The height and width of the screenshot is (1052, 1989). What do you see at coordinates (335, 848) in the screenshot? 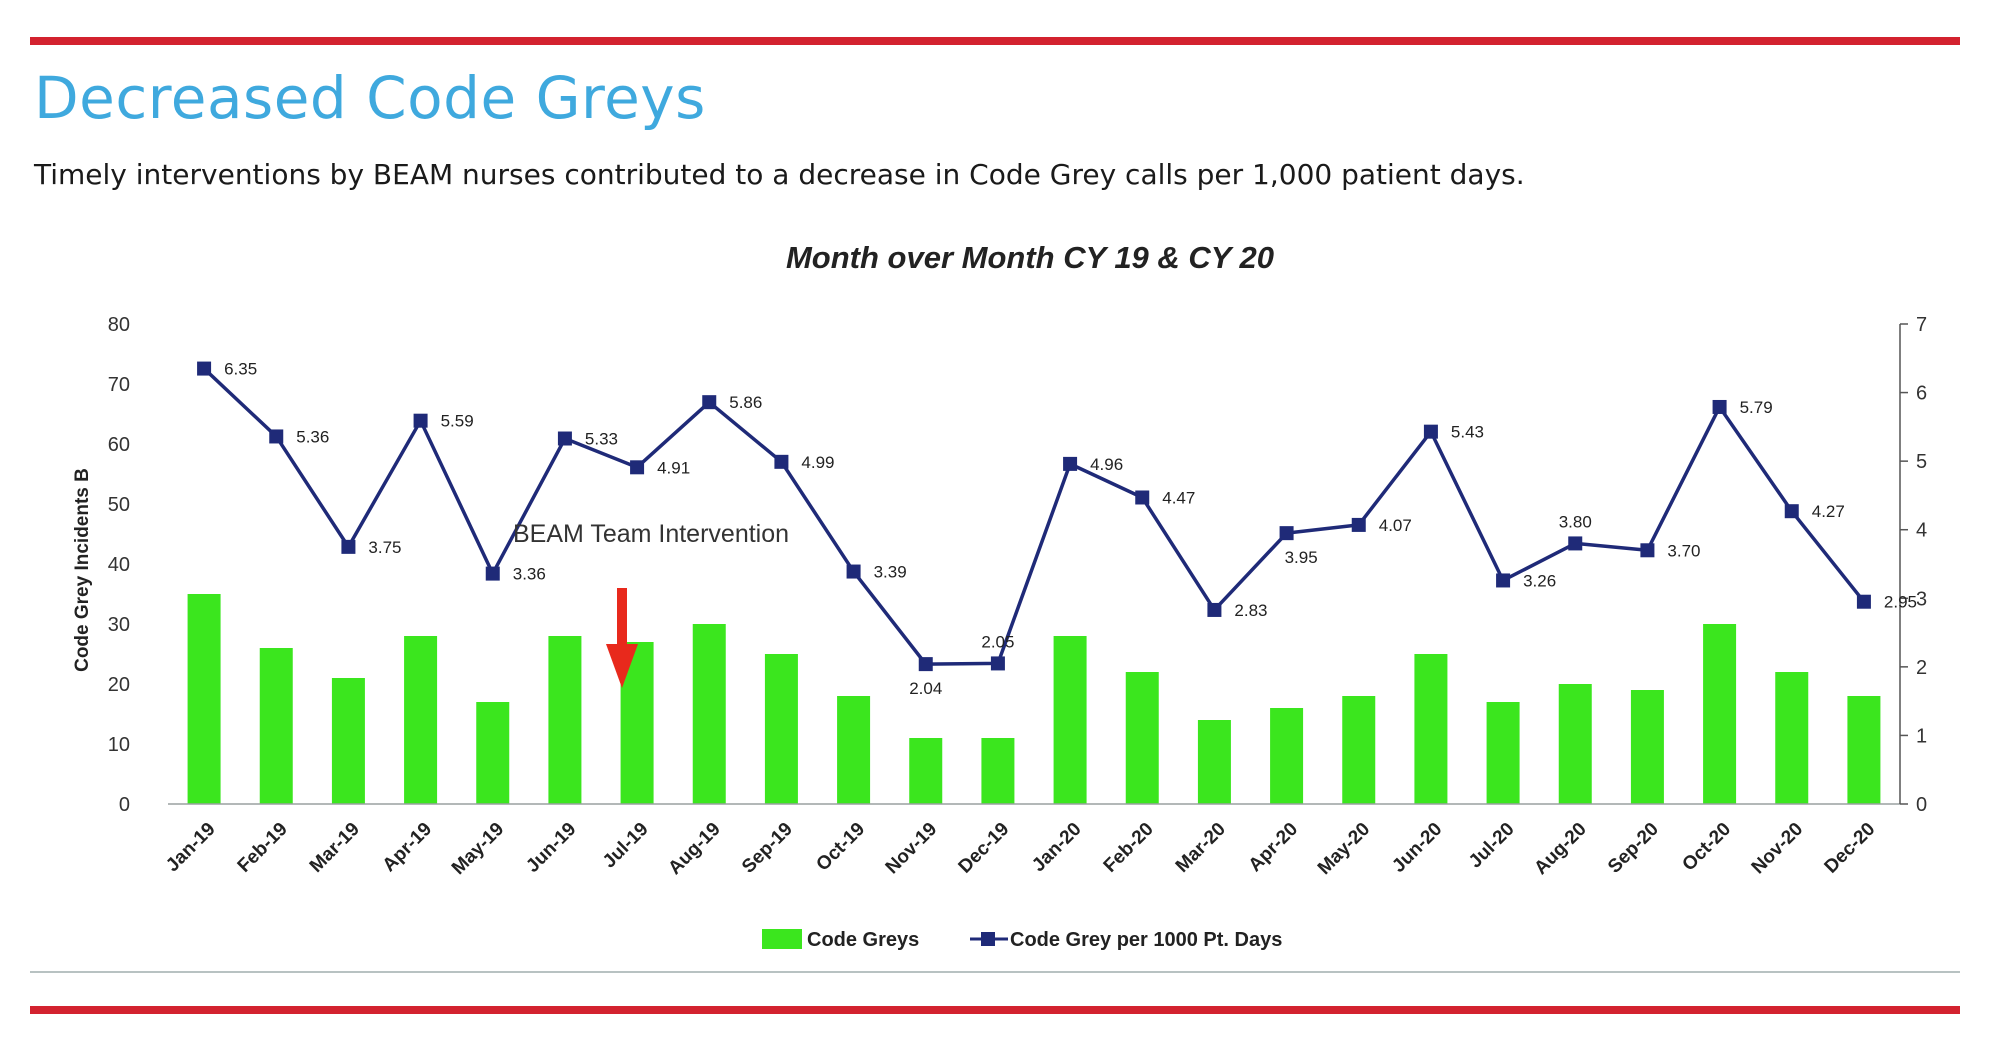
I see `x-tick-label: Mar-19` at bounding box center [335, 848].